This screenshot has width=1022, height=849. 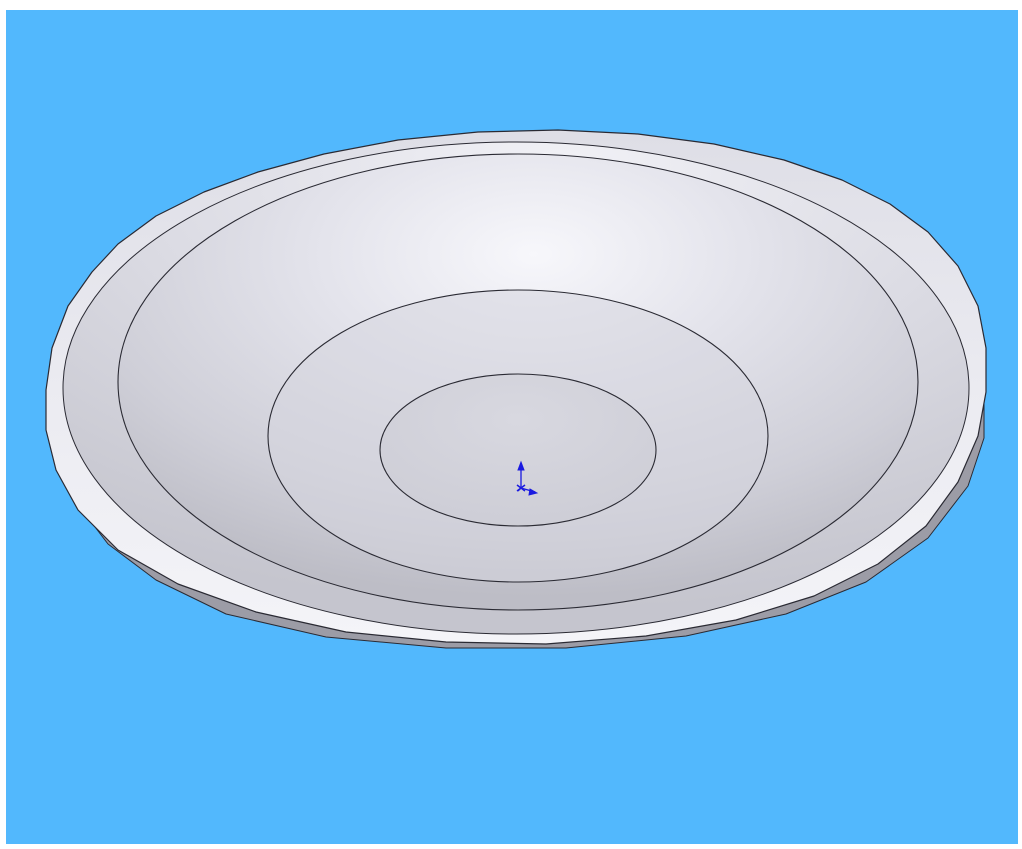 I want to click on triad-y-arrow-icon, so click(x=521, y=465).